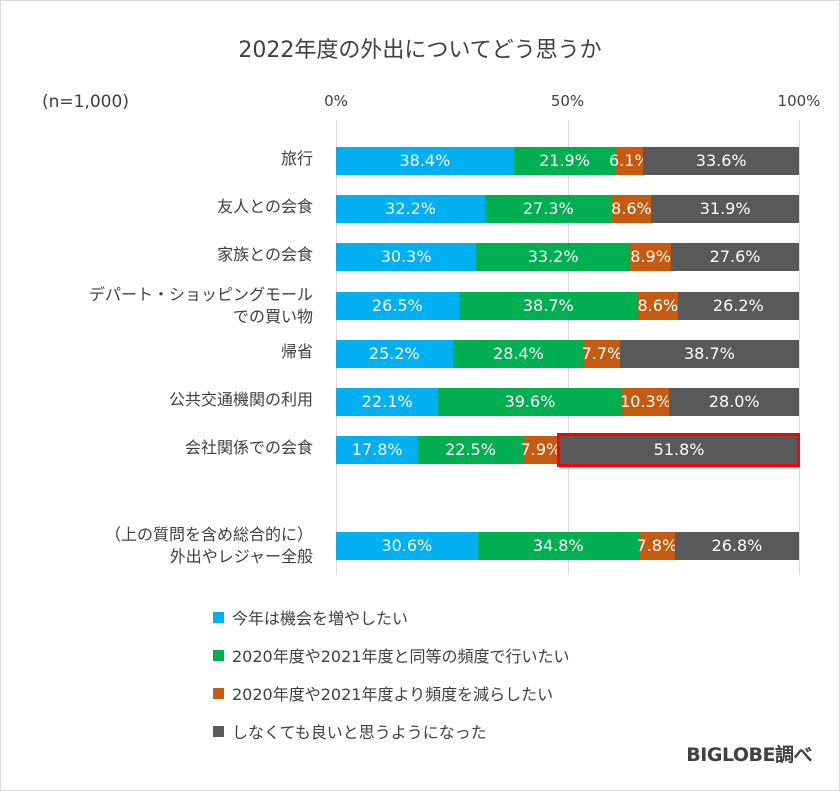 The height and width of the screenshot is (791, 840). What do you see at coordinates (734, 401) in the screenshot?
I see `data-label: 28.0%` at bounding box center [734, 401].